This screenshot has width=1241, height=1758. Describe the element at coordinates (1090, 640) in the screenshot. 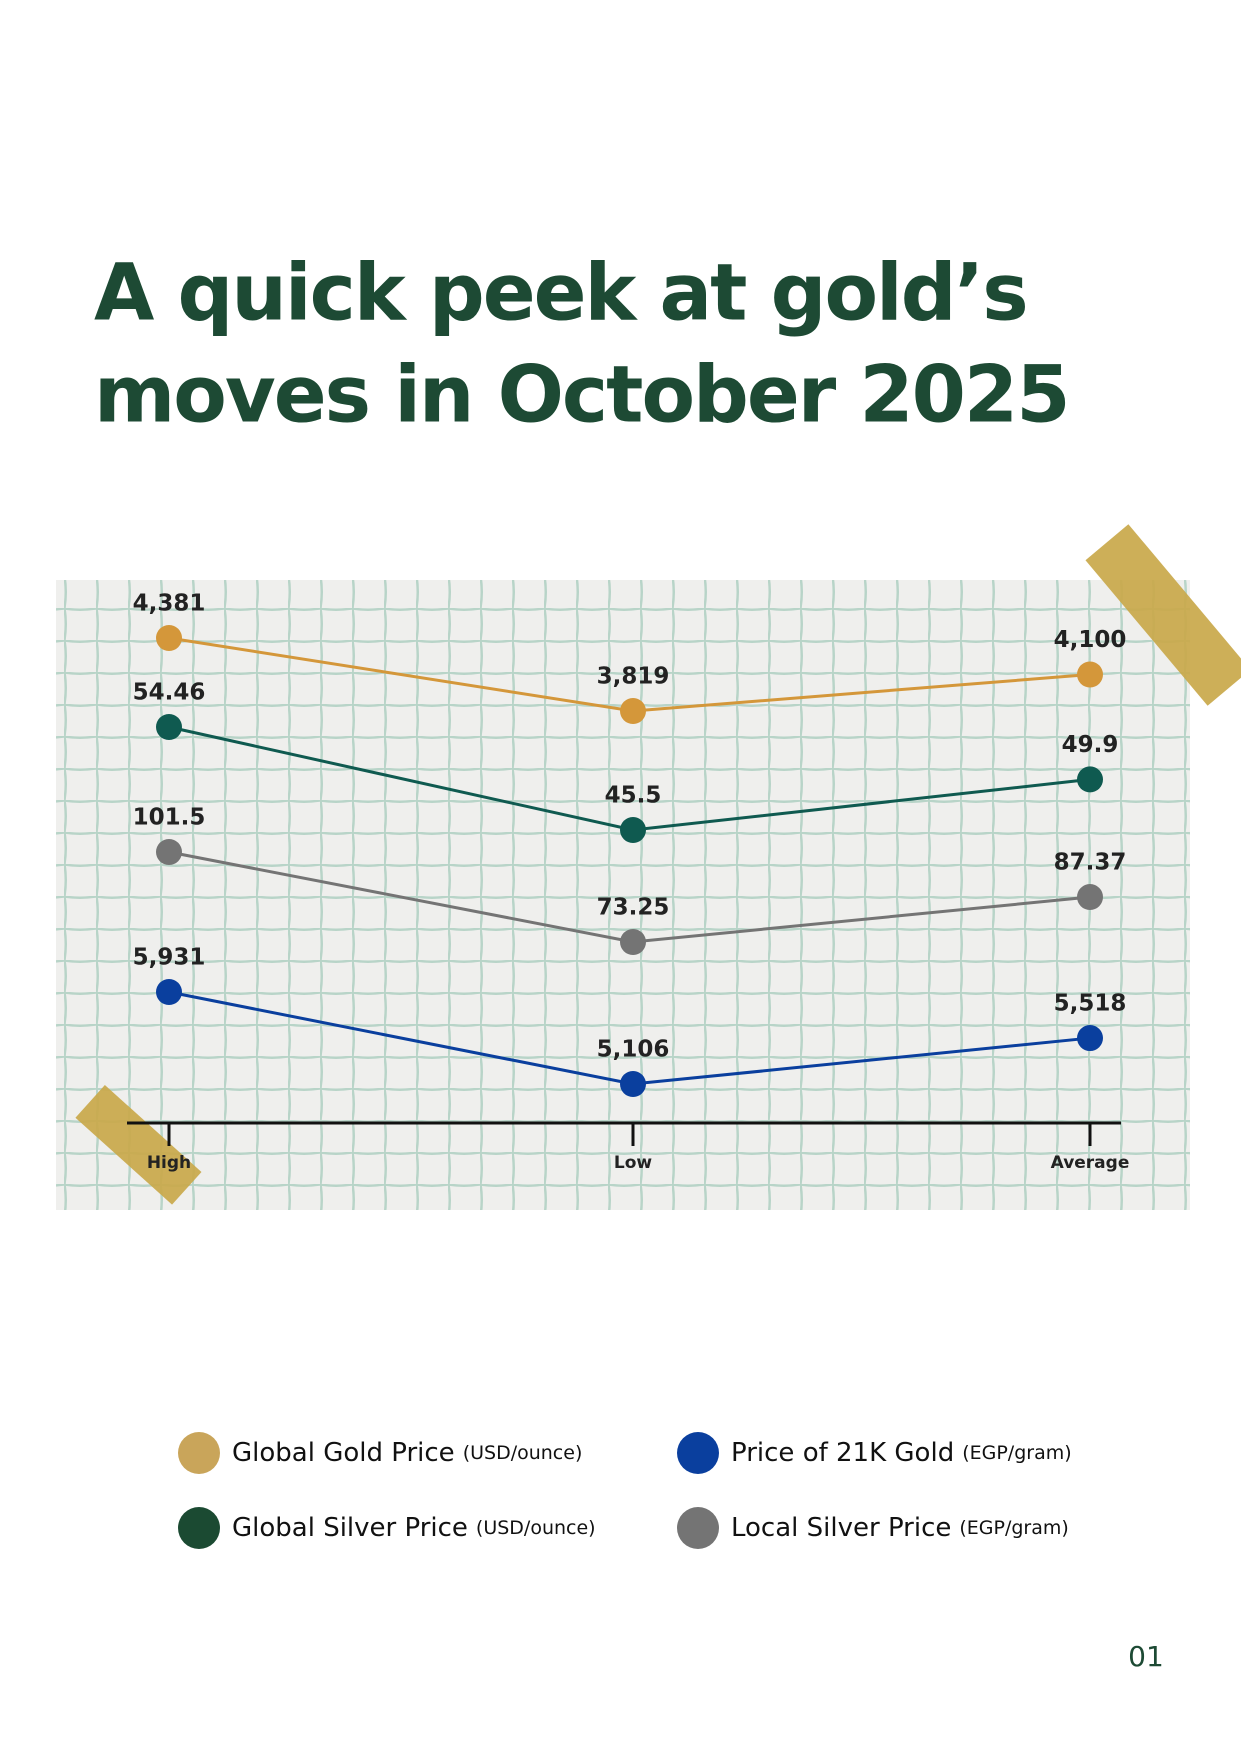

I see `value-label: 4,100` at that location.